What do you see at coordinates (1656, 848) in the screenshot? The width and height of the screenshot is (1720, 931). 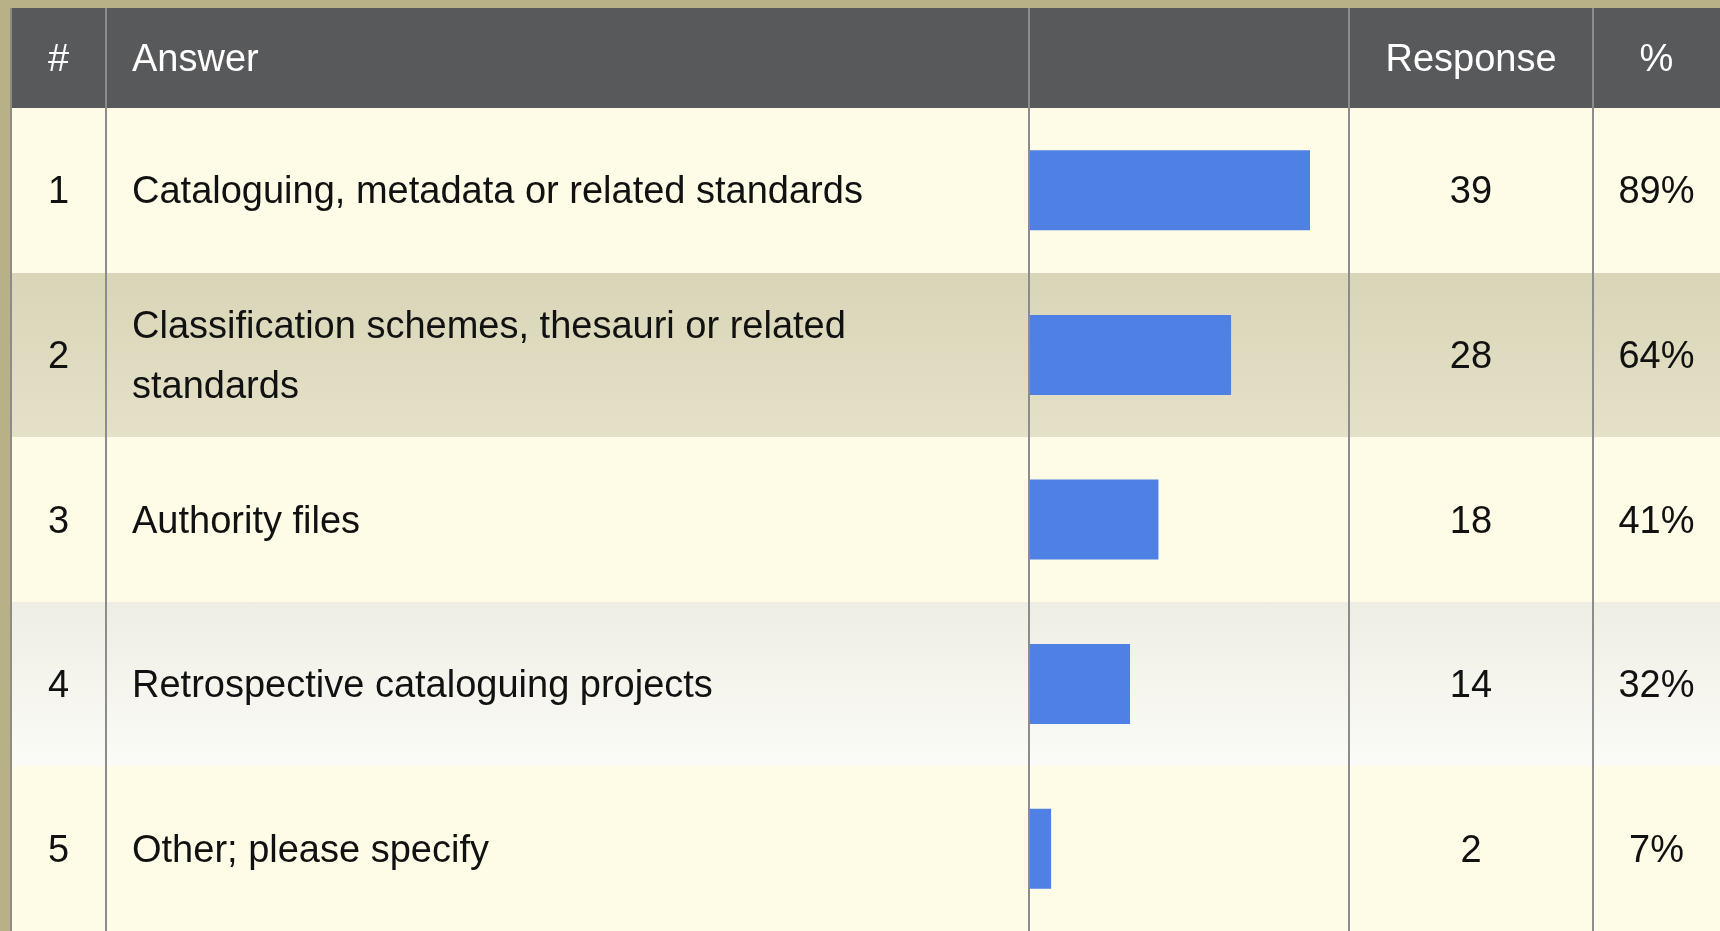 I see `data-label: 7%` at bounding box center [1656, 848].